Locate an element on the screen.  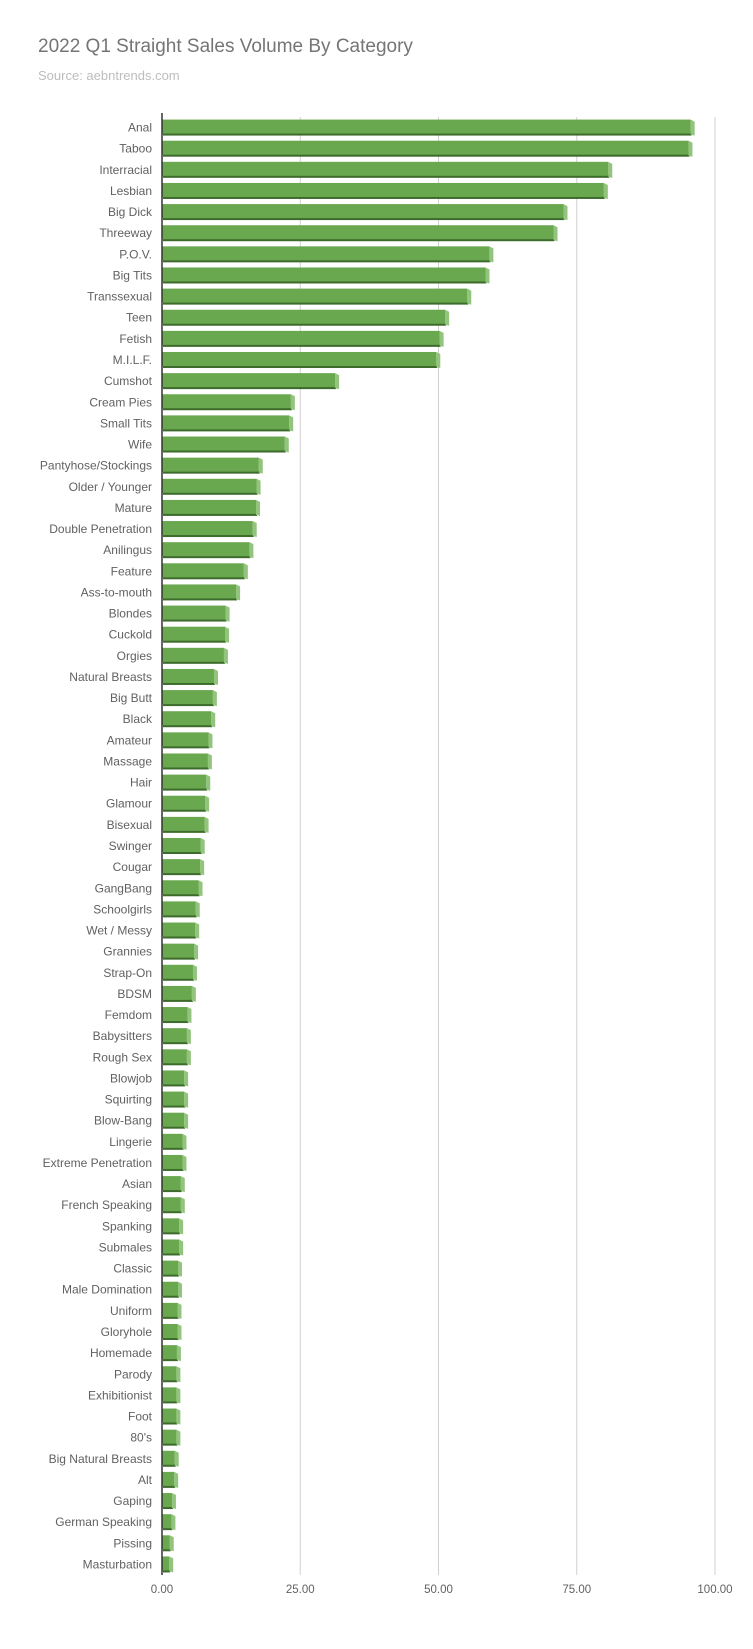
category-label: Lingerie is located at coordinates (130, 1142).